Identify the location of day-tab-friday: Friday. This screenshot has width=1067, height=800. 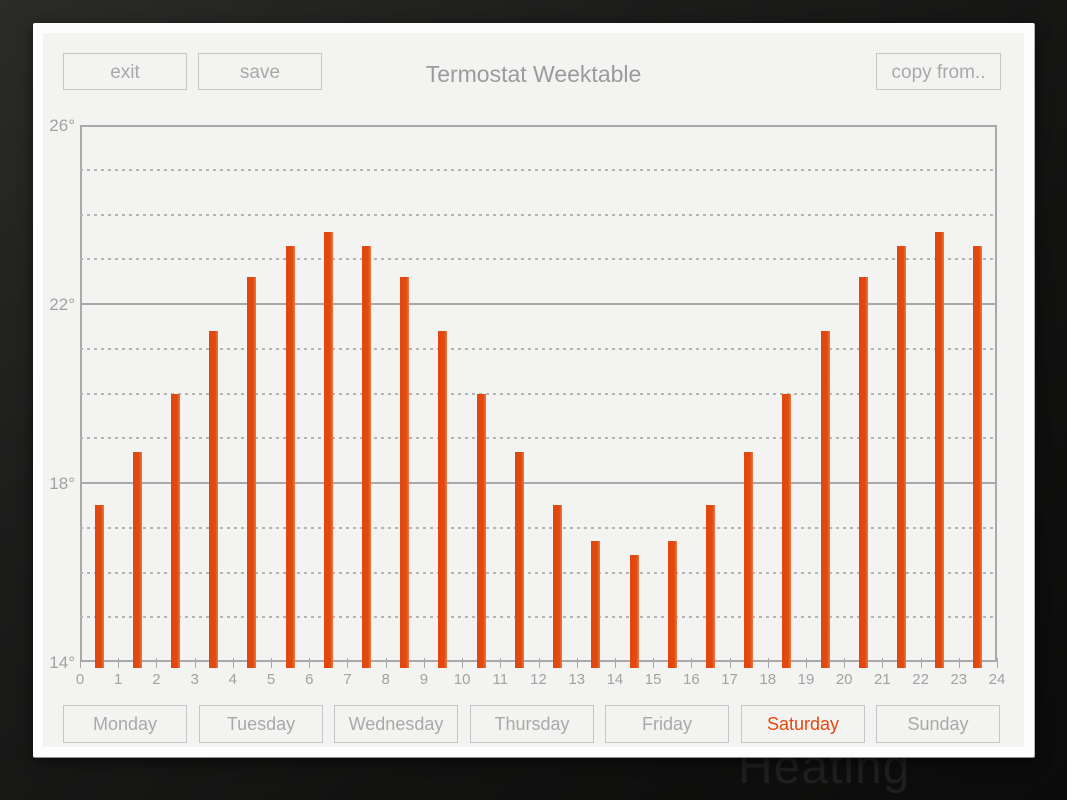
(667, 724).